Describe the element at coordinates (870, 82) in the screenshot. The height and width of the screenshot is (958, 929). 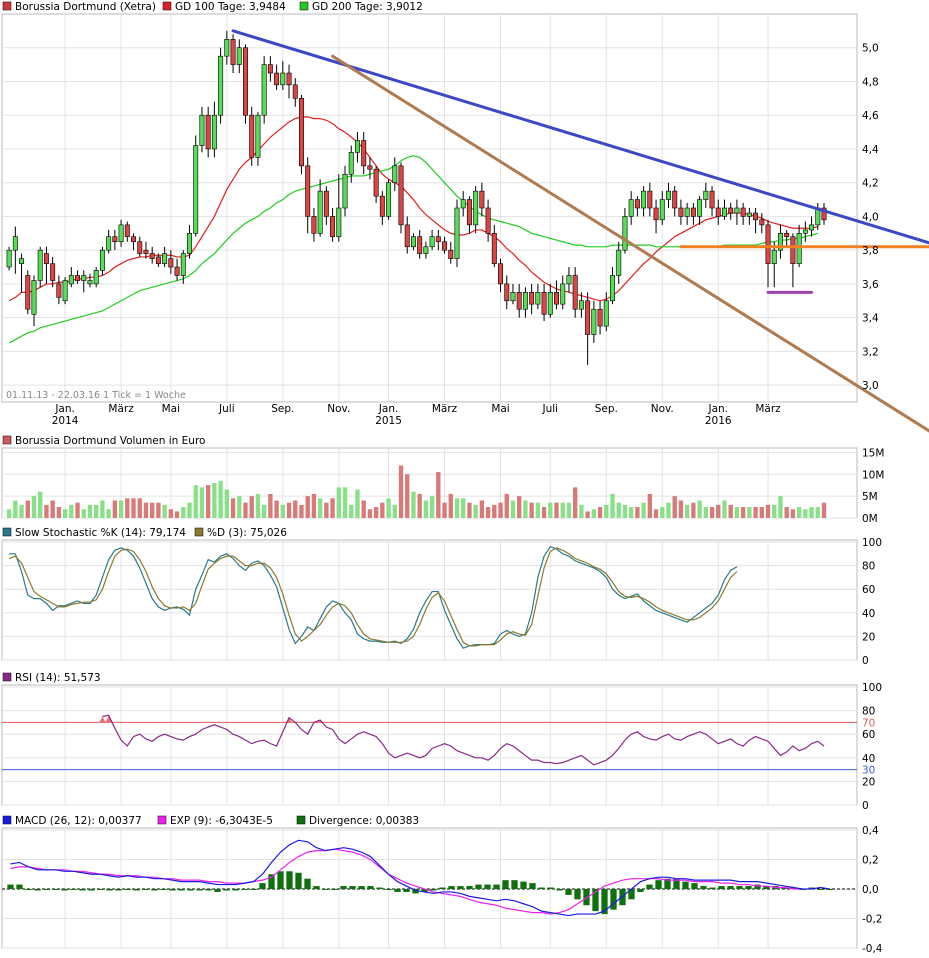
I see `price-y-tick-label: 4,8` at that location.